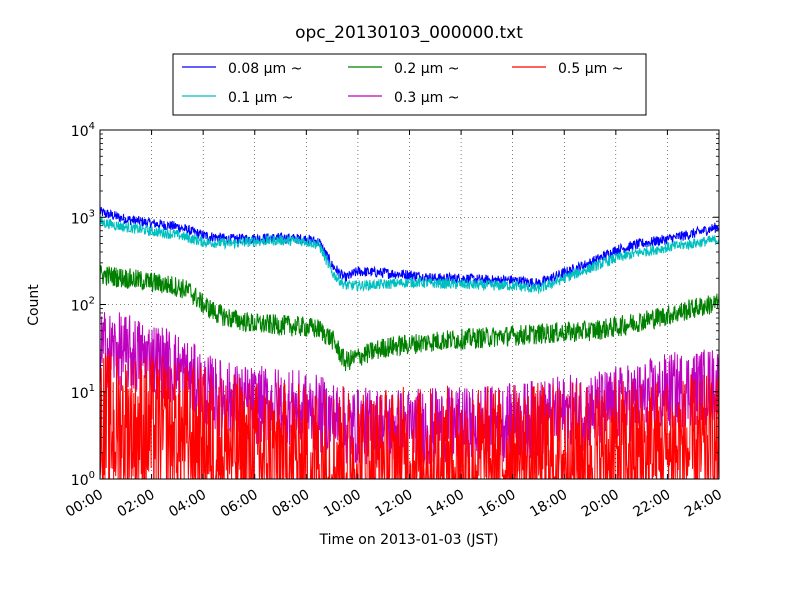 The image size is (800, 600). I want to click on y-axis-label: Count, so click(34, 305).